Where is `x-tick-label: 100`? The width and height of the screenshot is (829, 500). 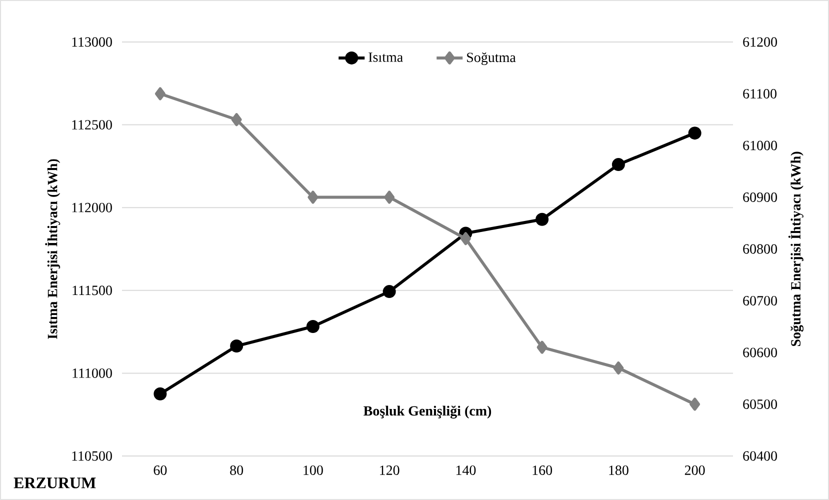 x-tick-label: 100 is located at coordinates (313, 470).